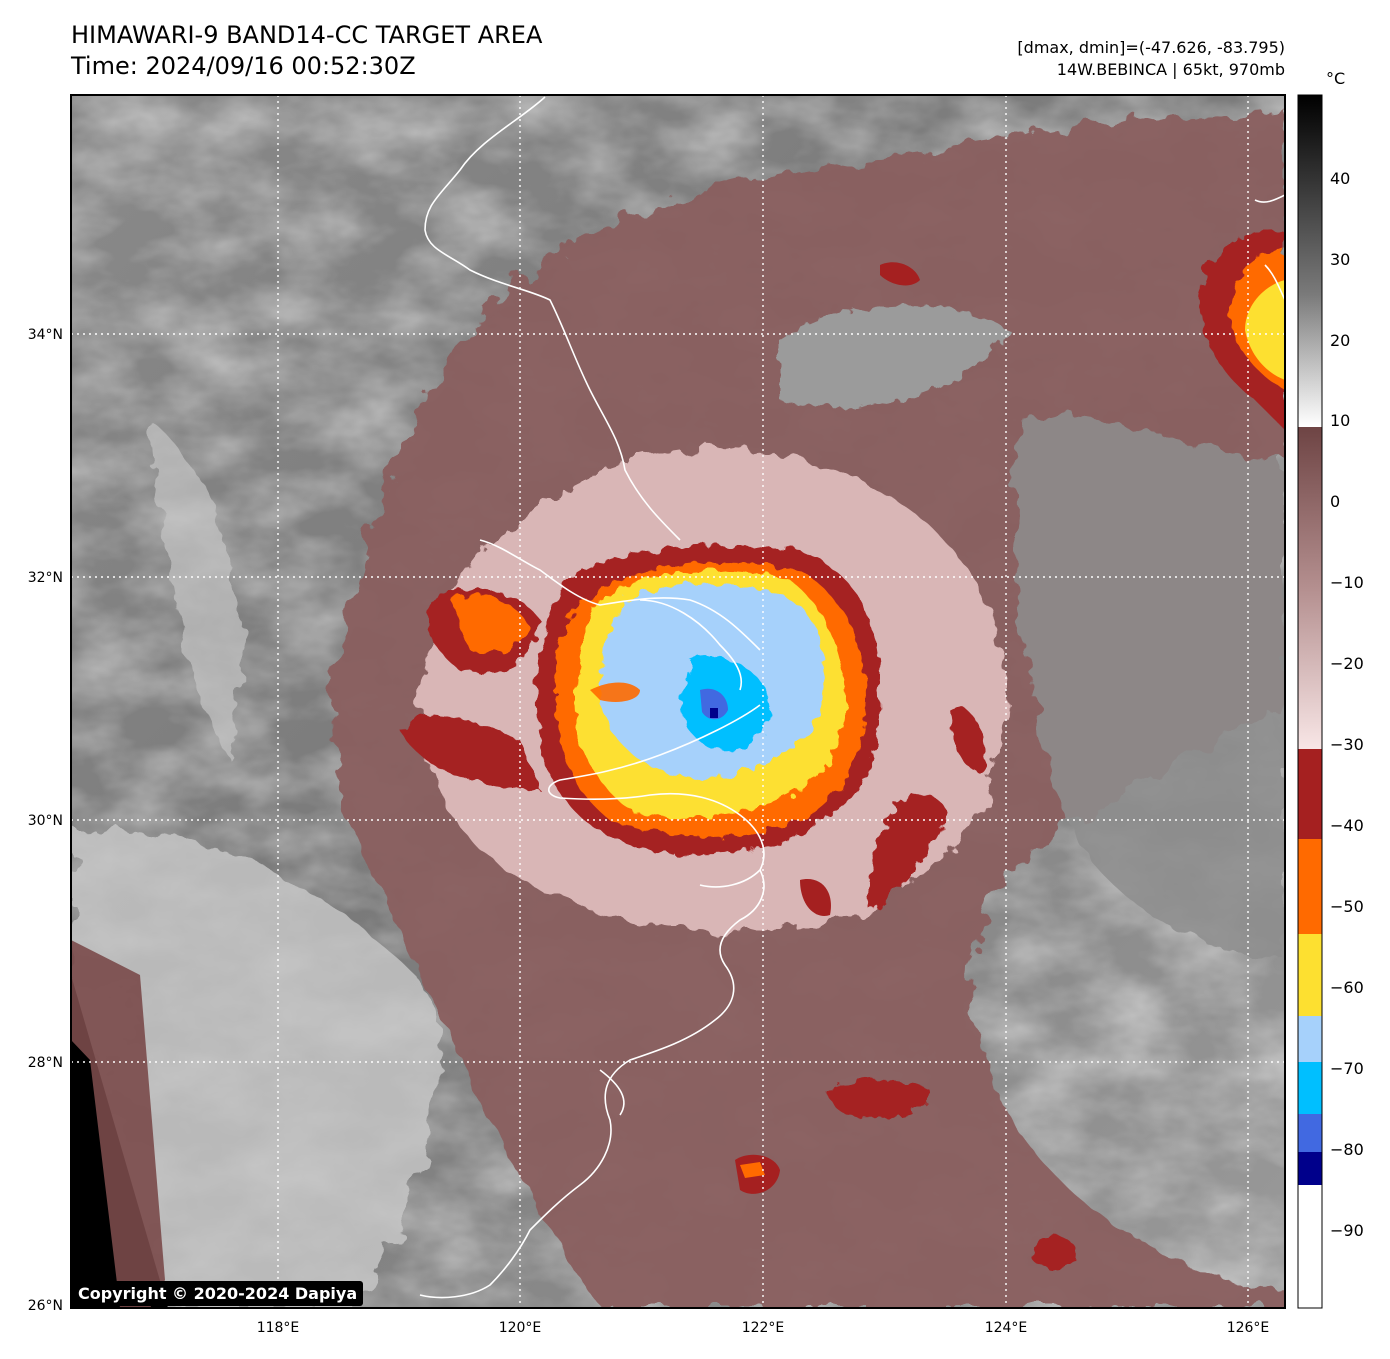  Describe the element at coordinates (1340, 420) in the screenshot. I see `colorbar-tick: 10` at that location.